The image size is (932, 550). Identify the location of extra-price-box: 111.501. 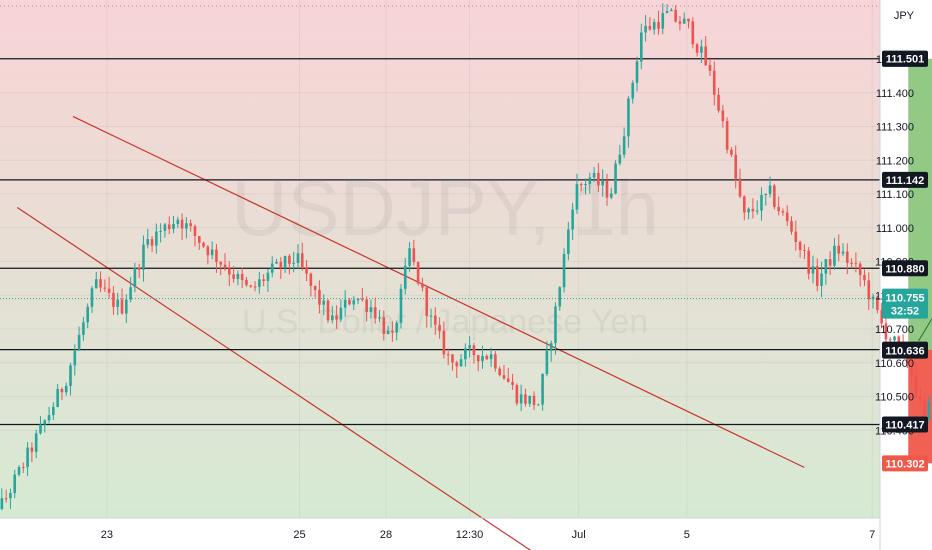
(905, 58).